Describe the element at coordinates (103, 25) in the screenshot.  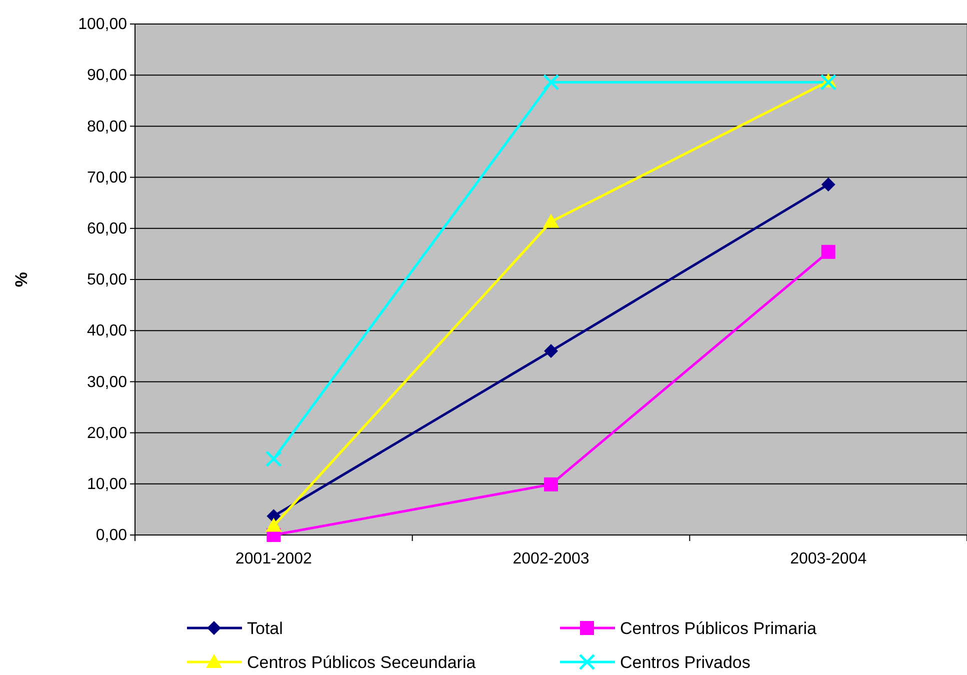
I see `y-tick-label: 100,00` at that location.